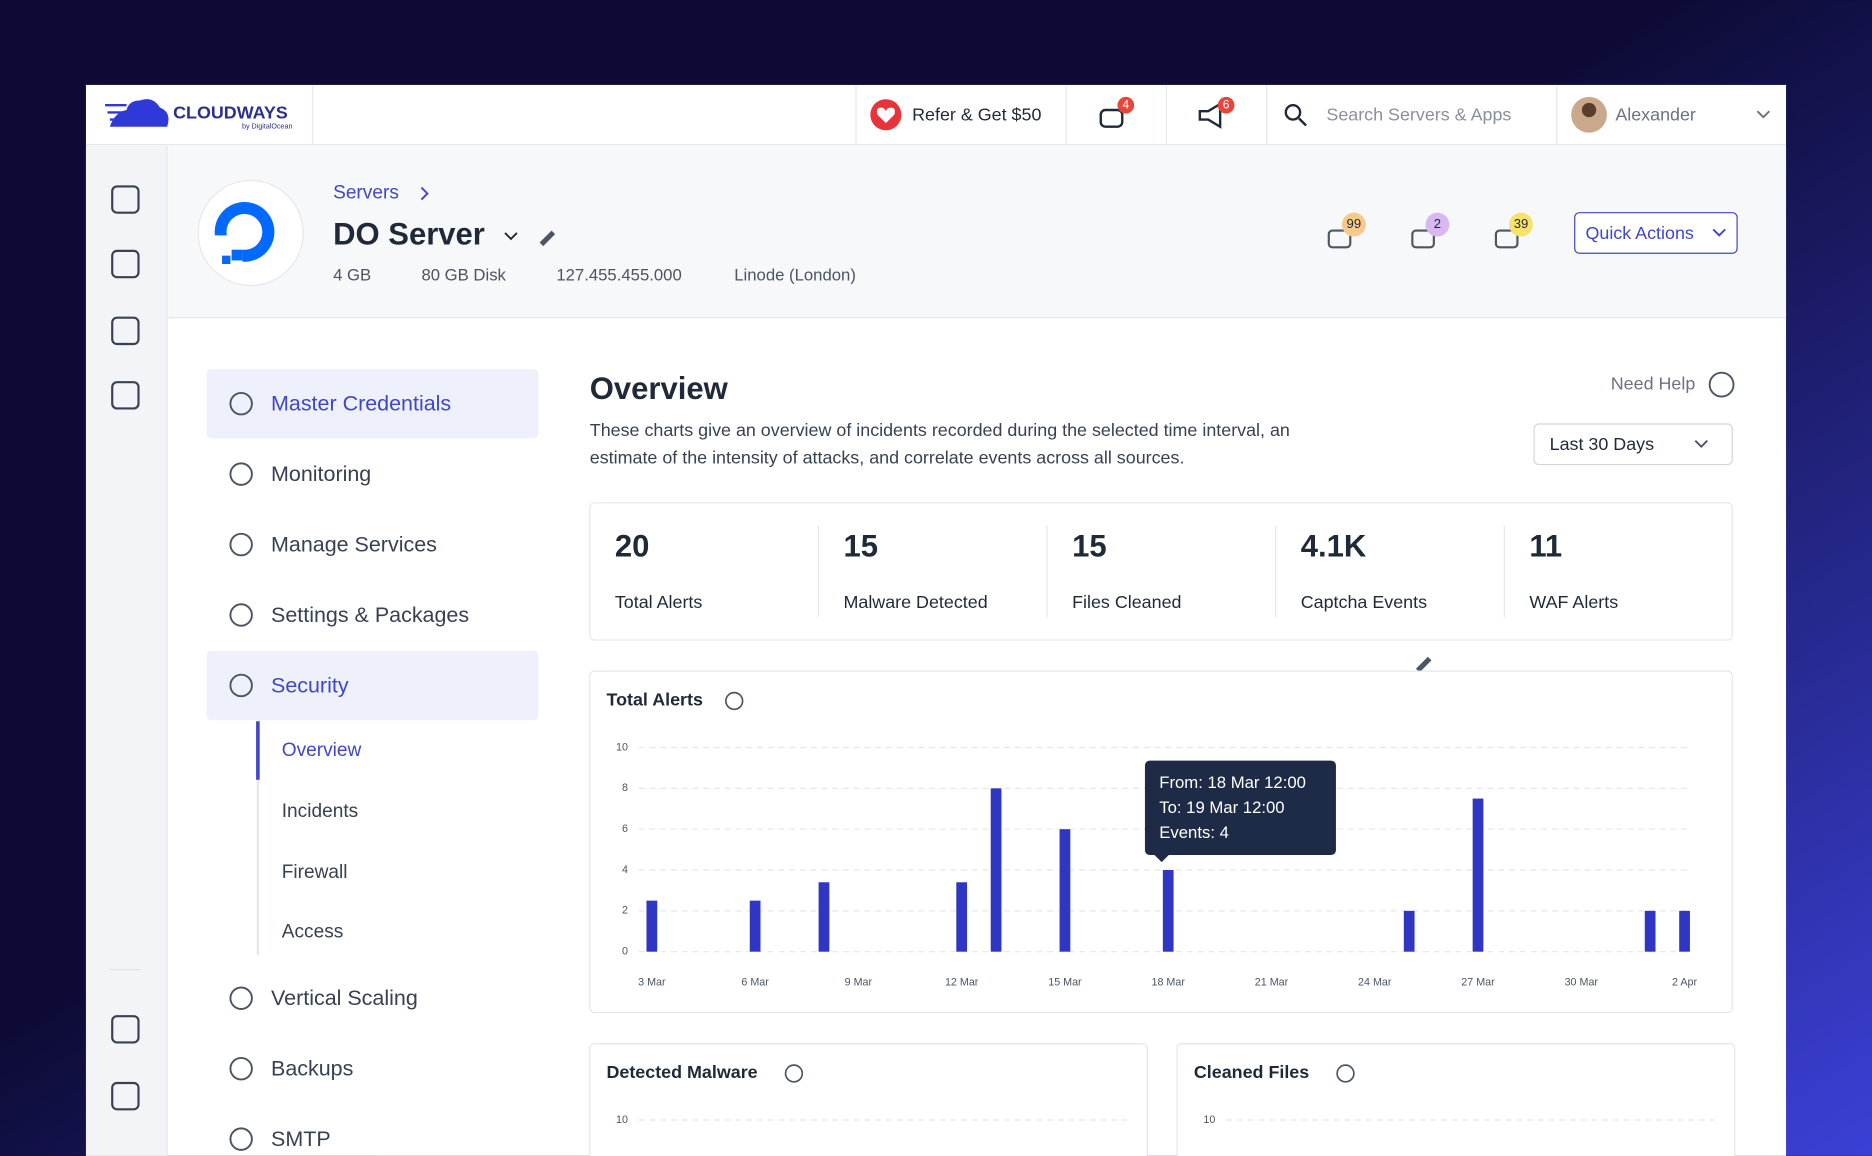 Image resolution: width=1872 pixels, height=1156 pixels. What do you see at coordinates (1232, 782) in the screenshot?
I see `tooltip-line: From: 18 Mar 12:00` at bounding box center [1232, 782].